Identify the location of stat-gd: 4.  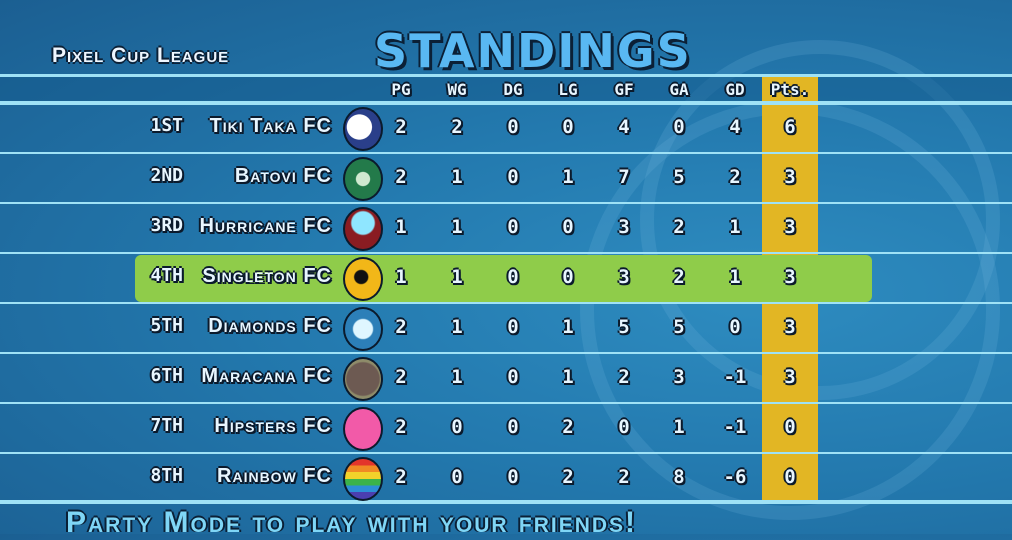
(735, 127).